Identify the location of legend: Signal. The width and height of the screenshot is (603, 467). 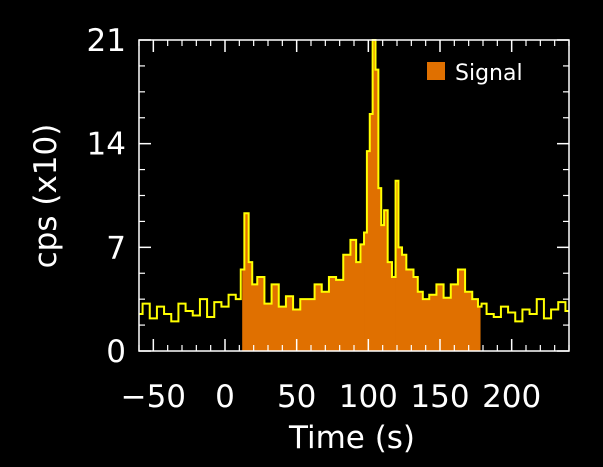
(475, 73).